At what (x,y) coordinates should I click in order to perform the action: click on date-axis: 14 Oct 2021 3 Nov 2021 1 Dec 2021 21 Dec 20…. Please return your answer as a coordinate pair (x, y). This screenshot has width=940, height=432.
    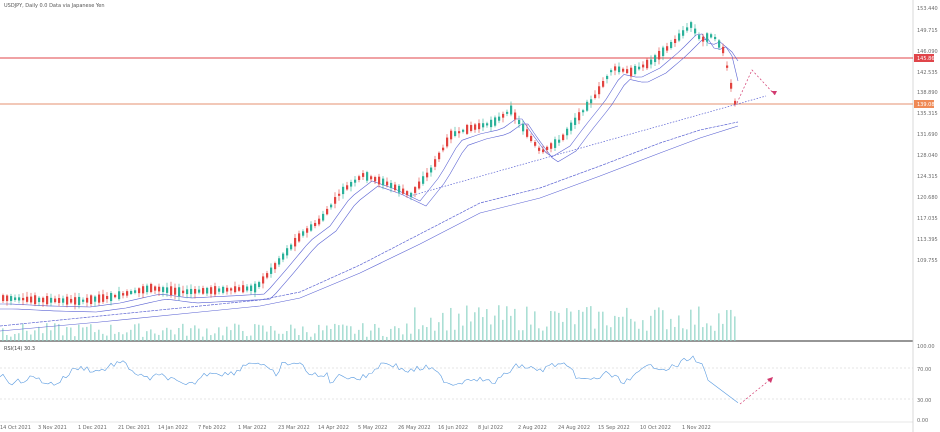
    Looking at the image, I should click on (355, 428).